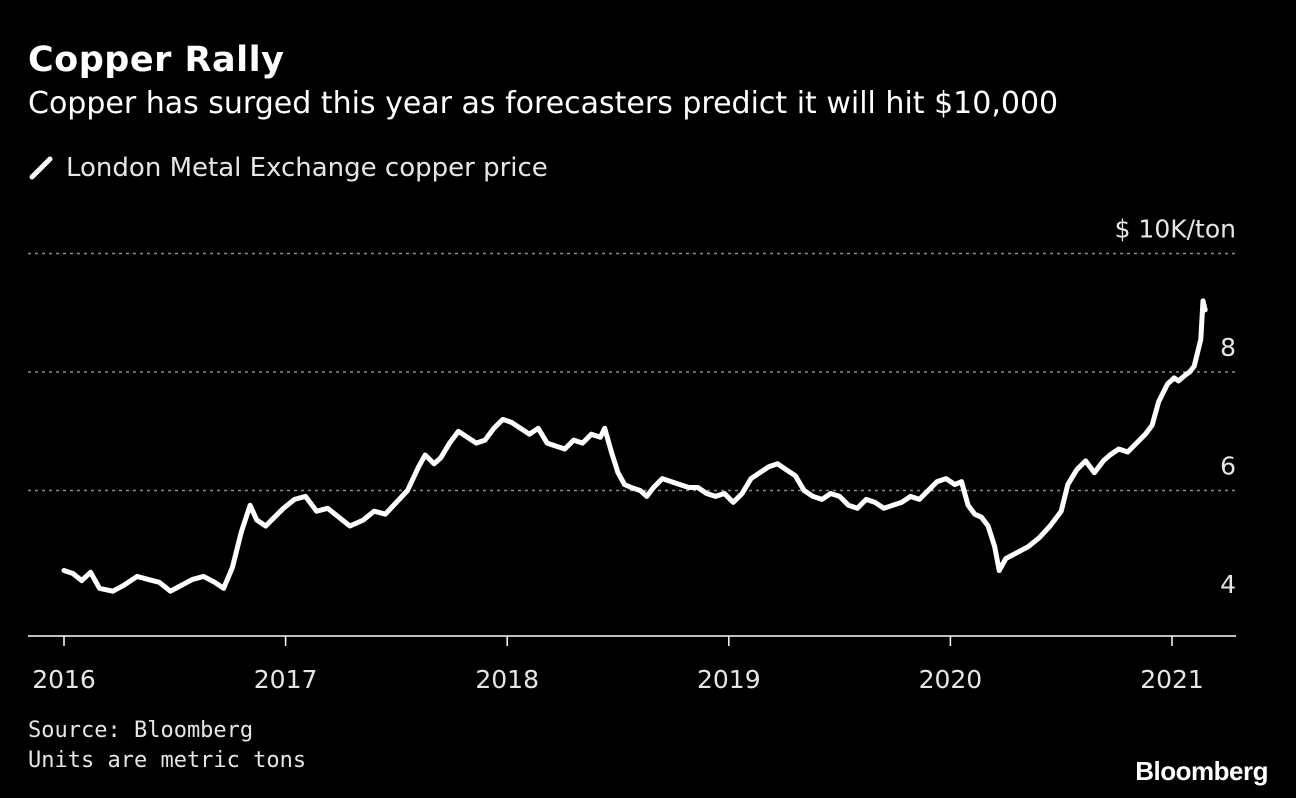 This screenshot has width=1296, height=798. Describe the element at coordinates (167, 760) in the screenshot. I see `units-note: Units are metric tons` at that location.